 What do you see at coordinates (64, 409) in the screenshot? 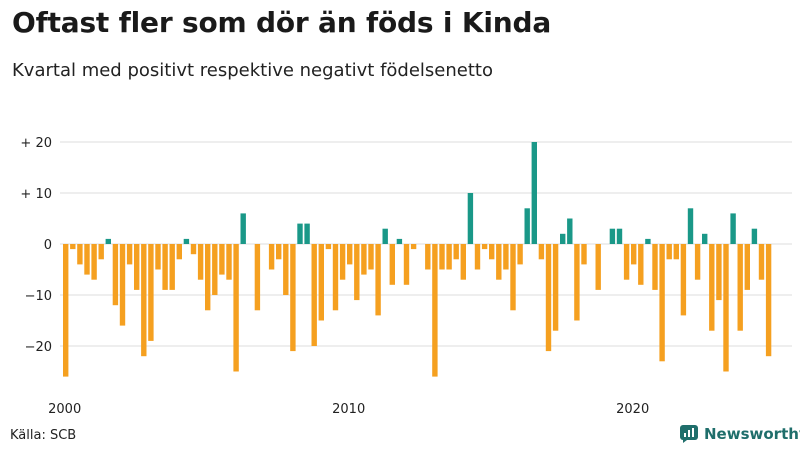
I see `x-tick-label: 2000` at bounding box center [64, 409].